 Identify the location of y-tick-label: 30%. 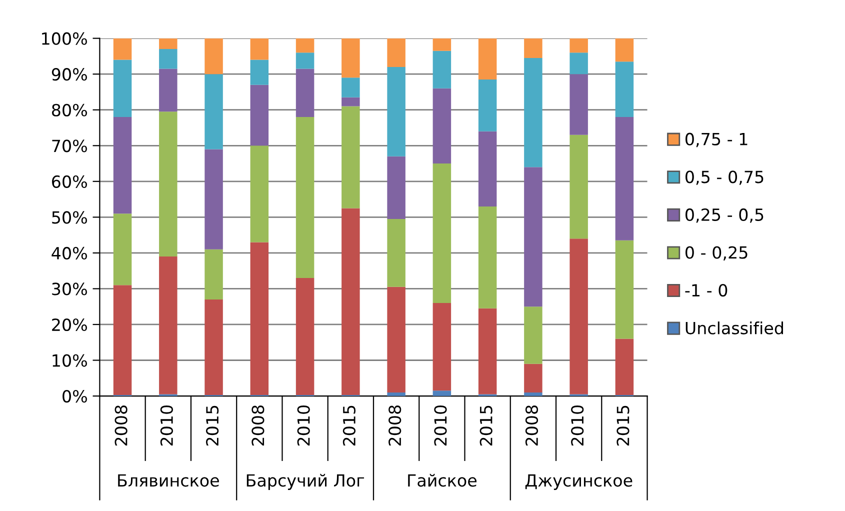
(69, 289).